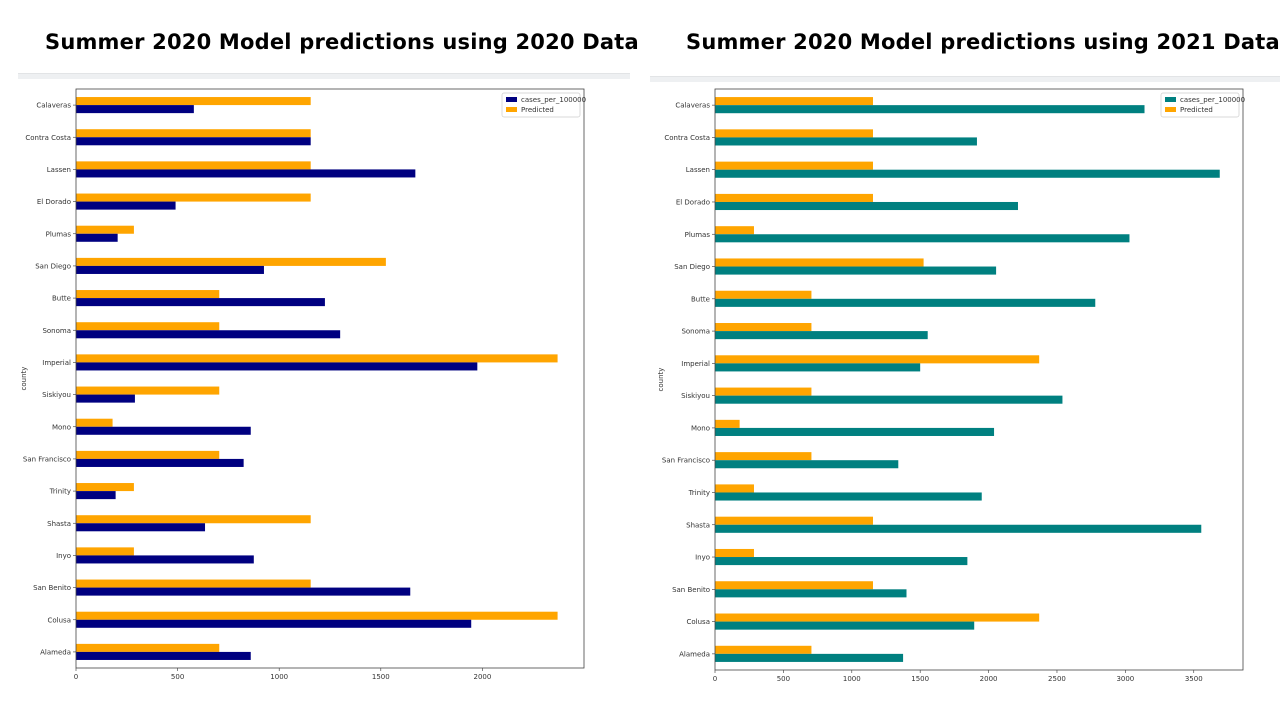  Describe the element at coordinates (193, 519) in the screenshot. I see `bar-predicted-shasta` at that location.